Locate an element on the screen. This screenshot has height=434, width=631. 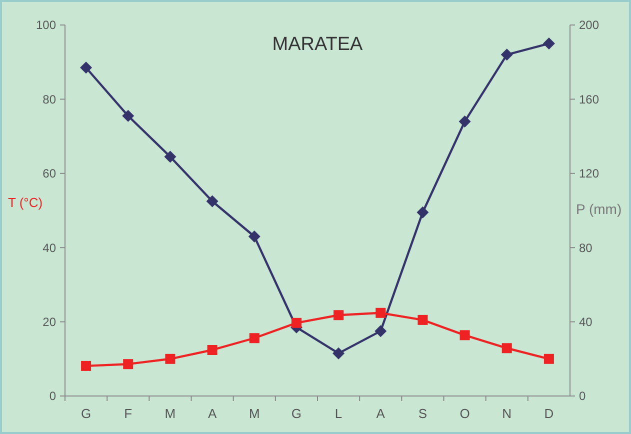
x-tick-label: N is located at coordinates (507, 413).